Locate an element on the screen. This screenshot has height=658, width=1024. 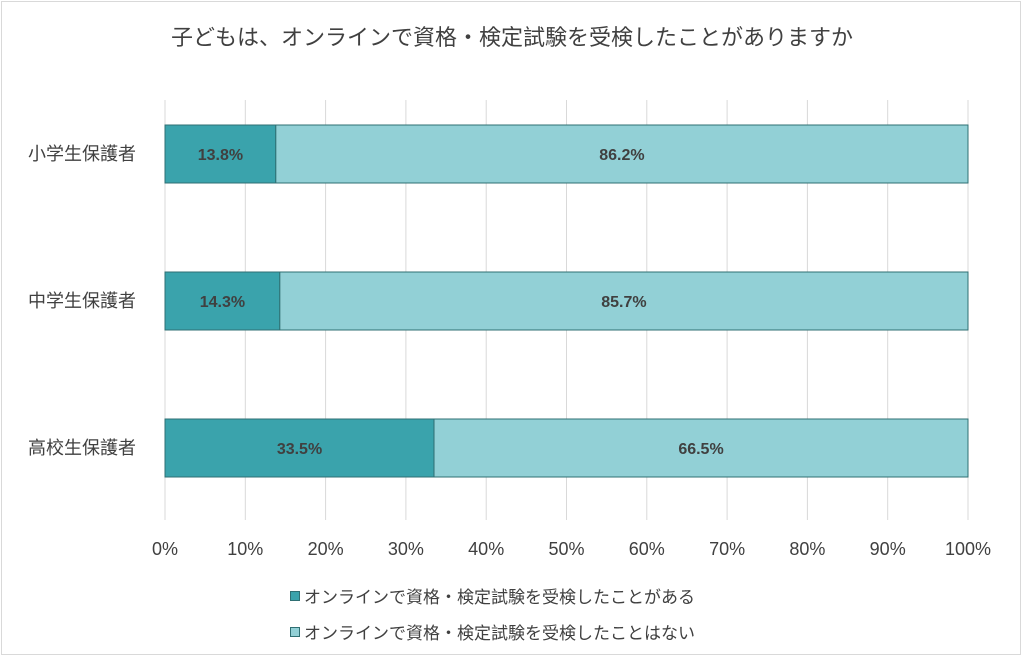
category-label: 中学生保護者 is located at coordinates (82, 301).